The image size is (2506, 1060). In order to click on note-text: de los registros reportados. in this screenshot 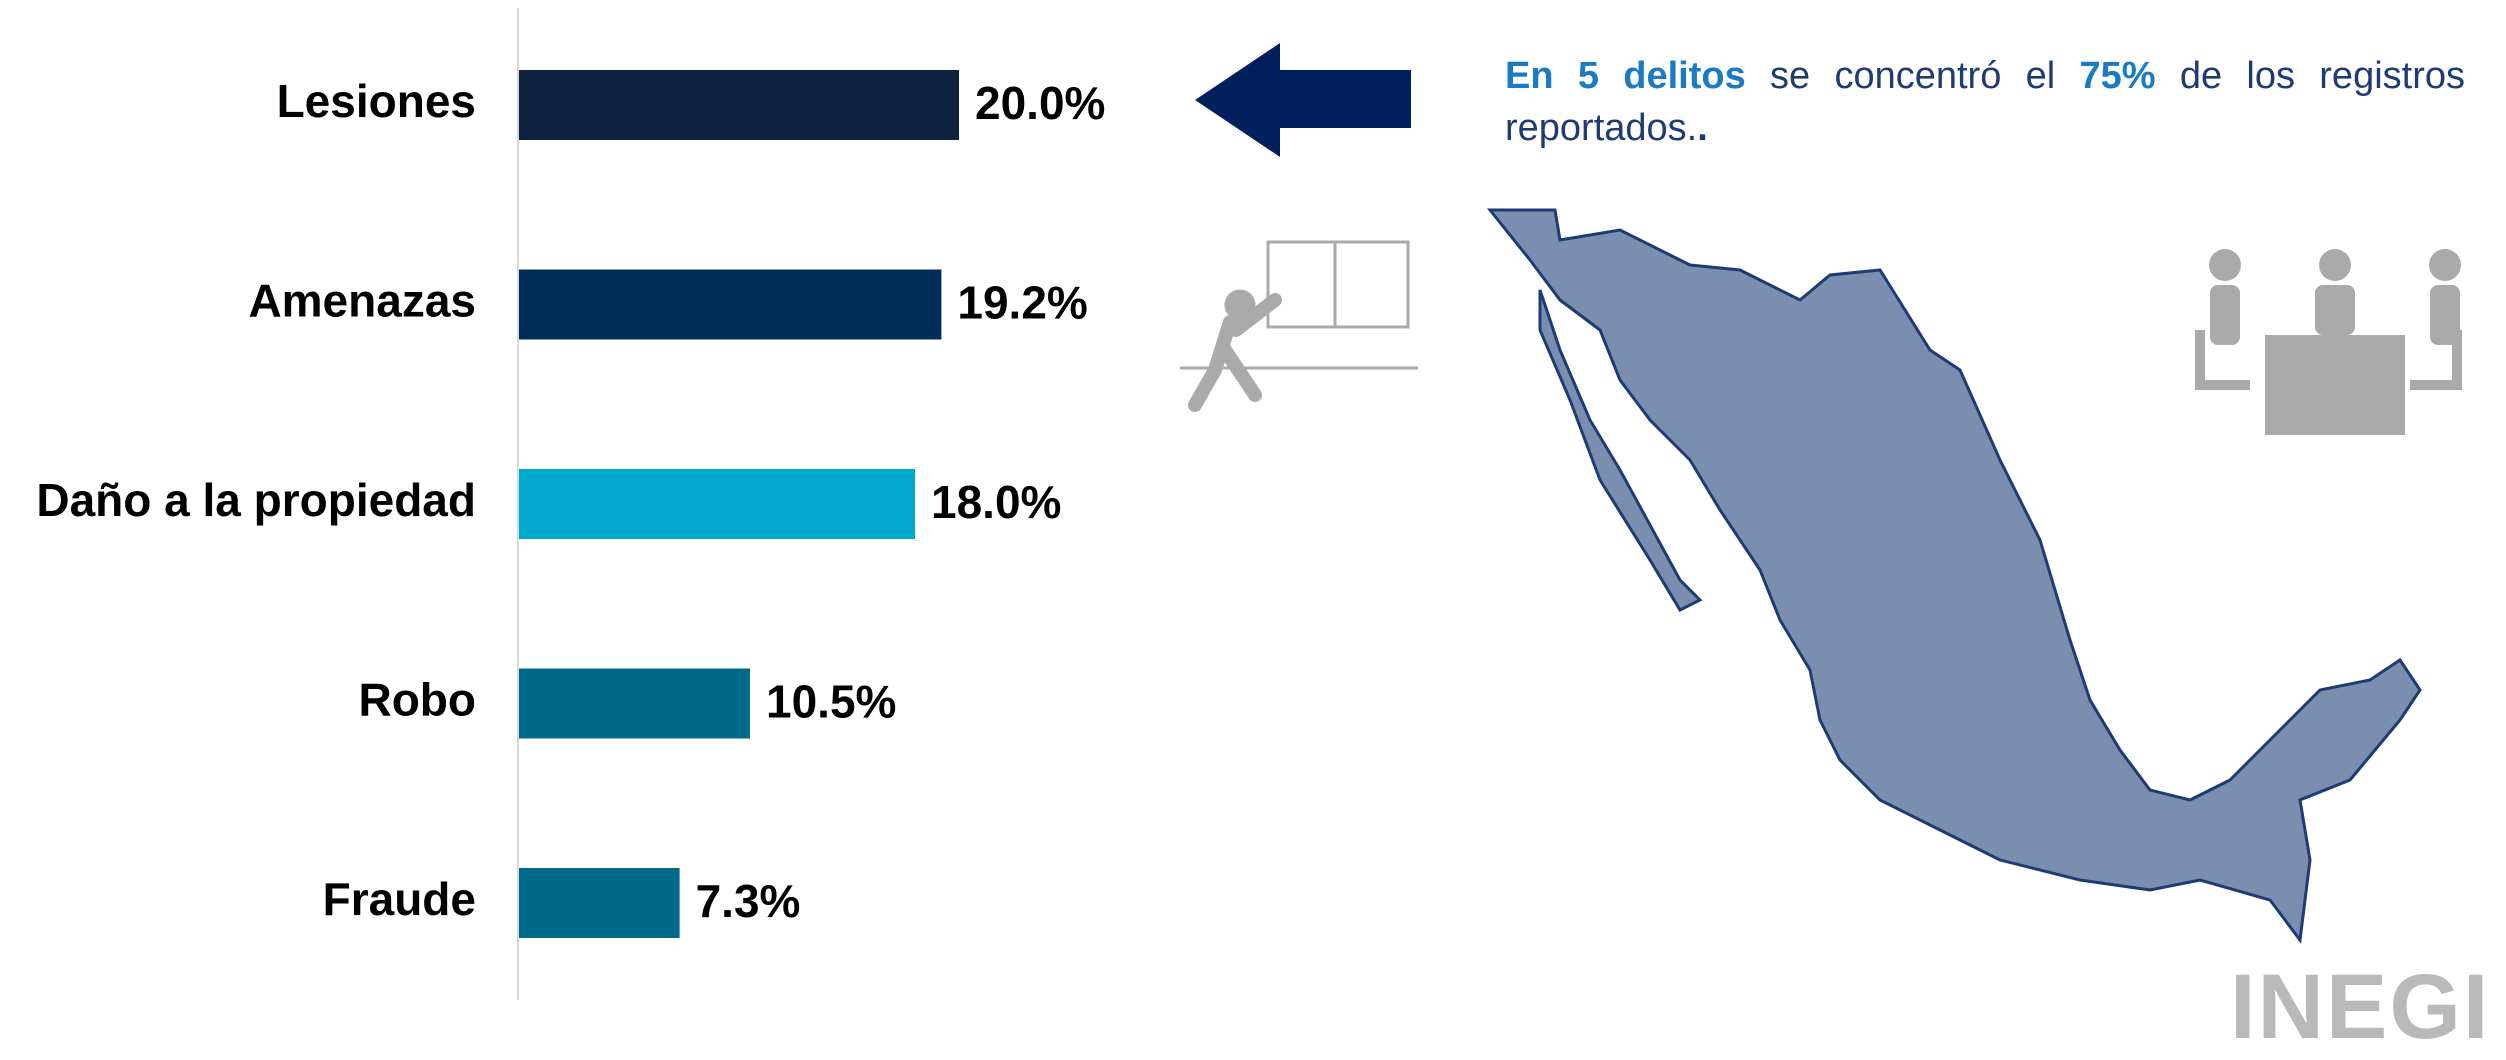, I will do `click(1985, 102)`.